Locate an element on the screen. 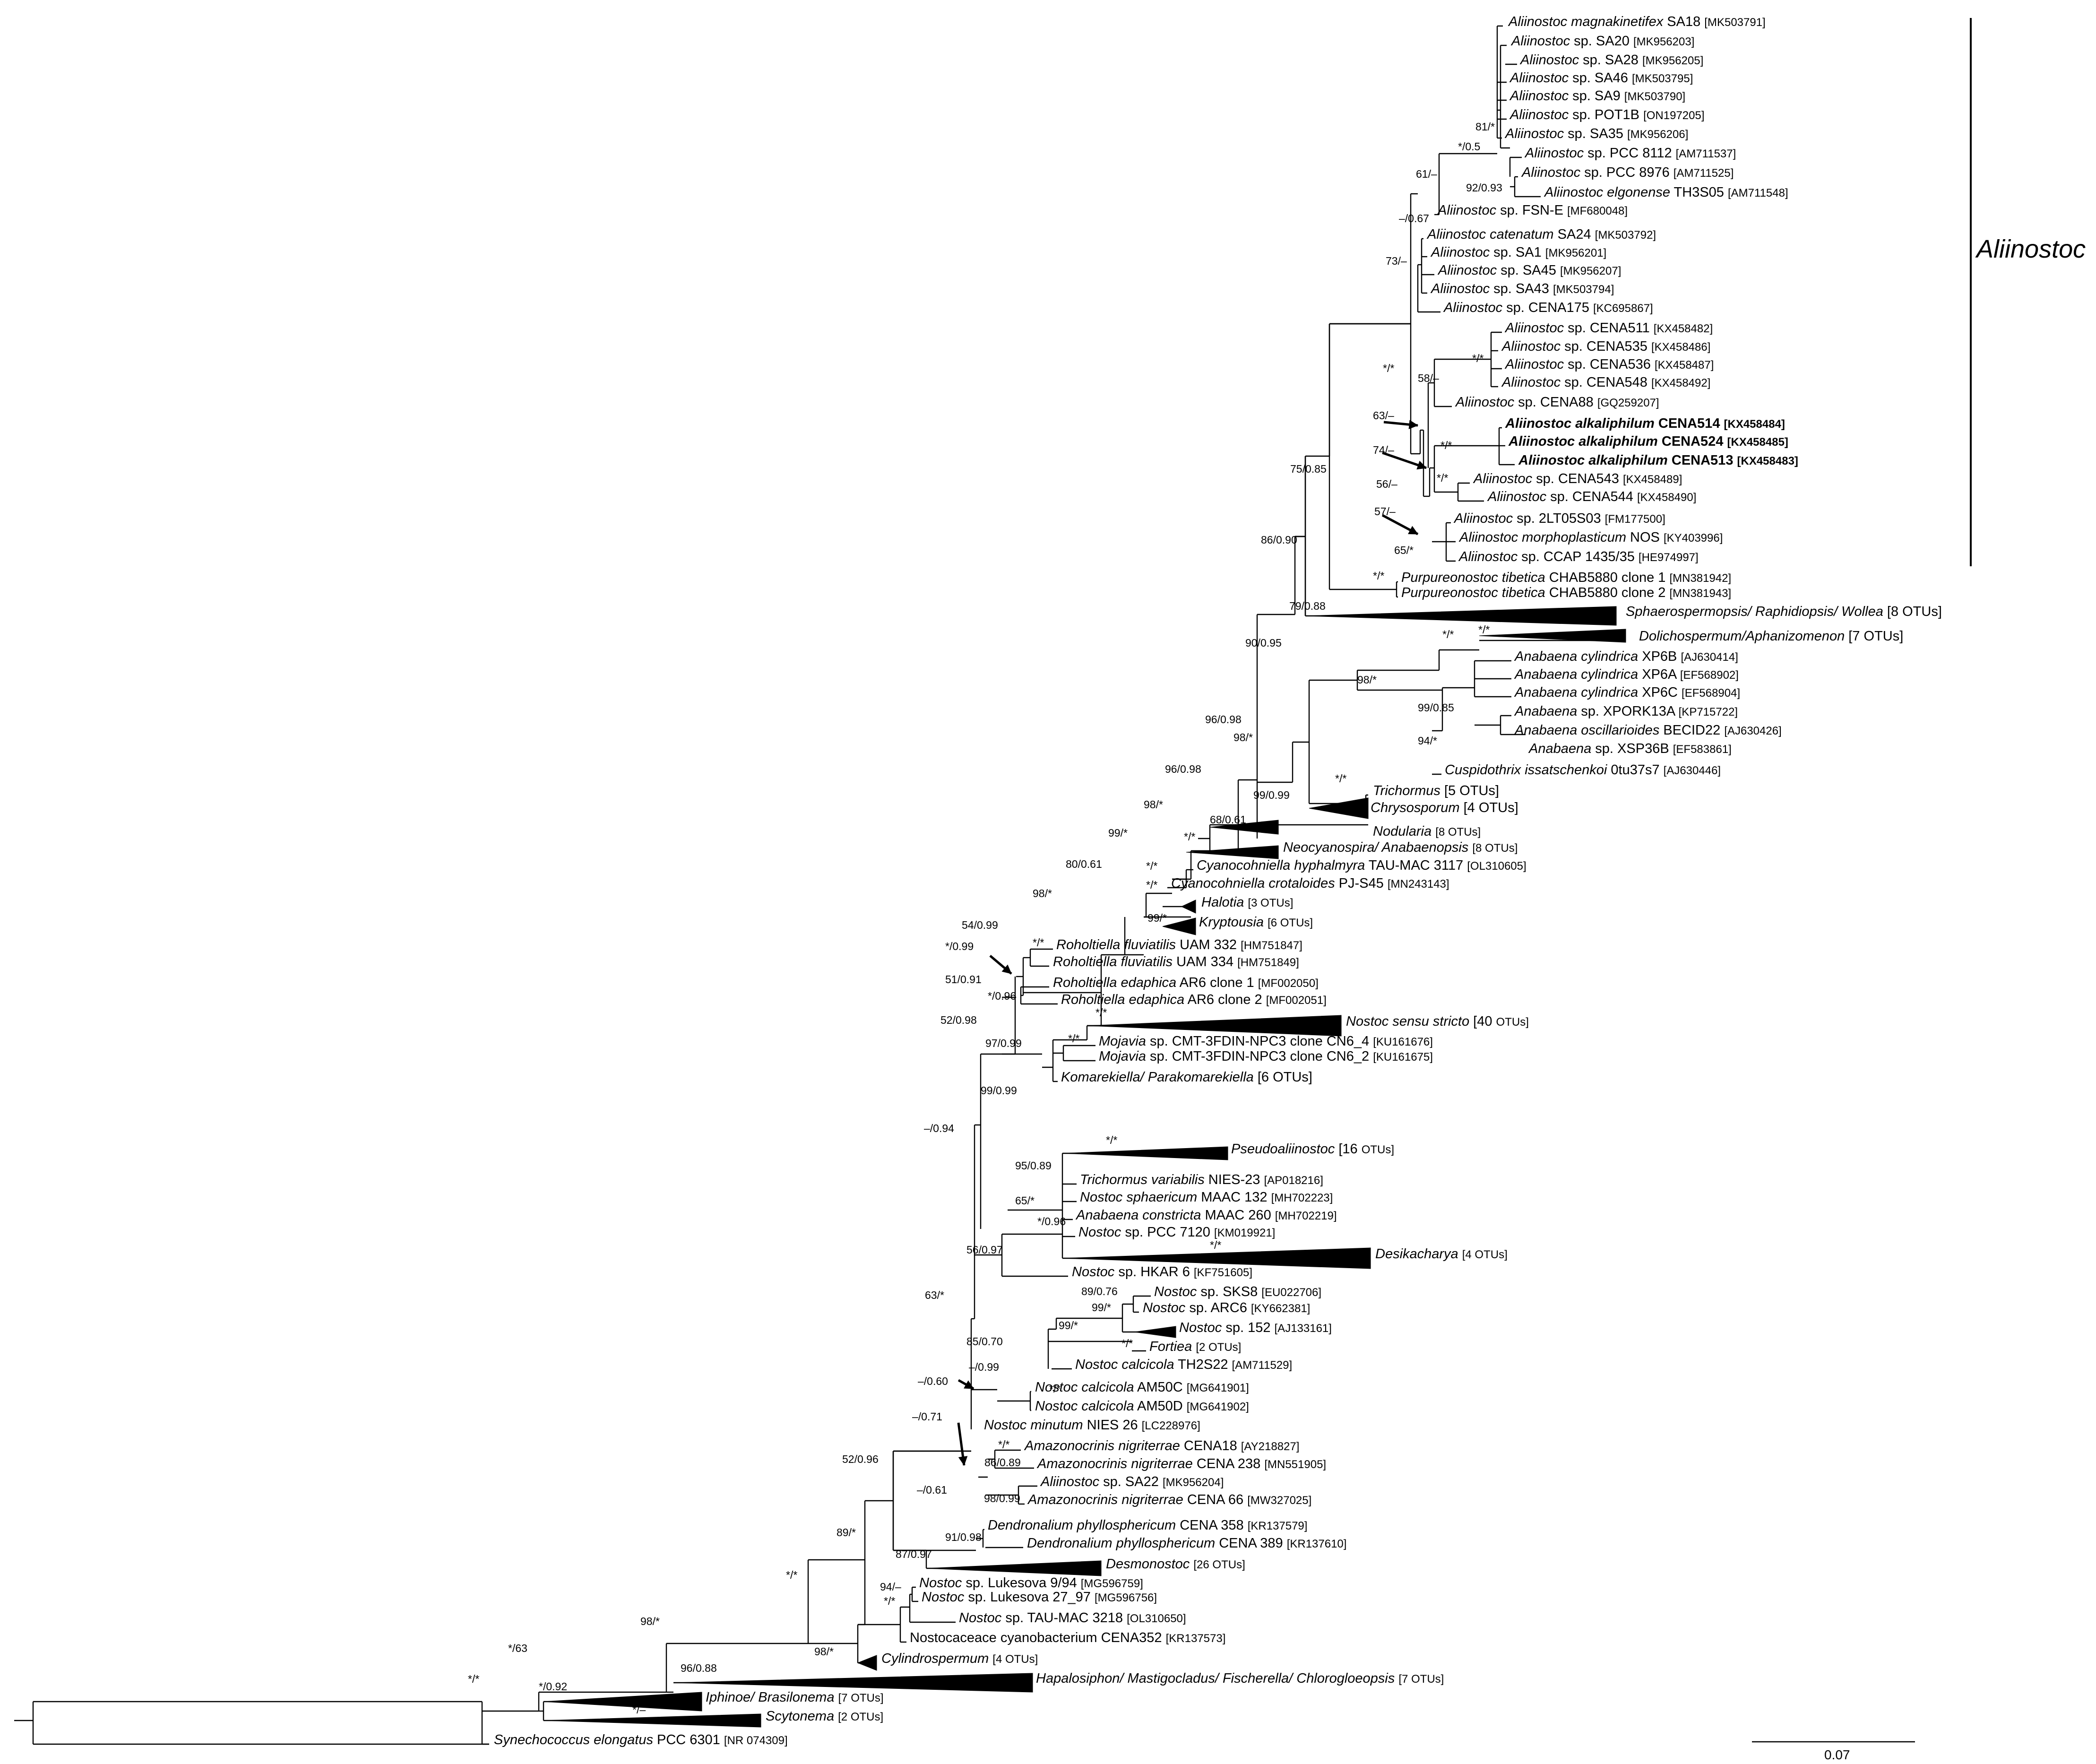  accession: [MG641901] is located at coordinates (1218, 1388).